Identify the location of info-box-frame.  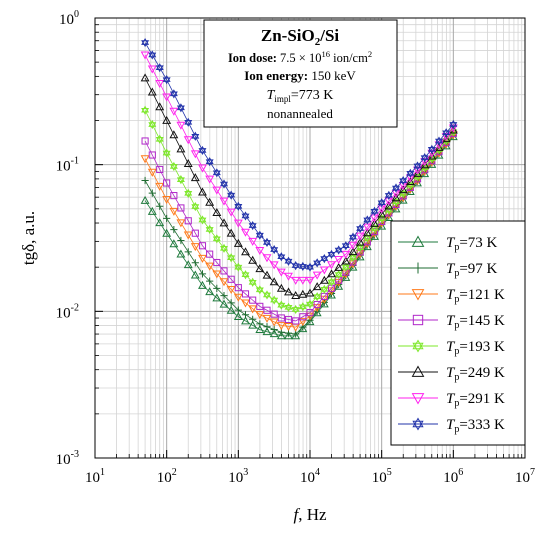
(300, 73).